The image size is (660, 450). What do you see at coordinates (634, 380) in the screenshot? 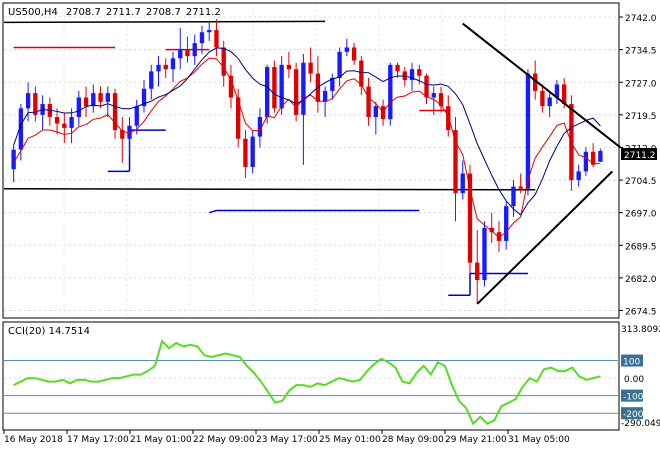
I see `cci-tick-label: 0.00` at bounding box center [634, 380].